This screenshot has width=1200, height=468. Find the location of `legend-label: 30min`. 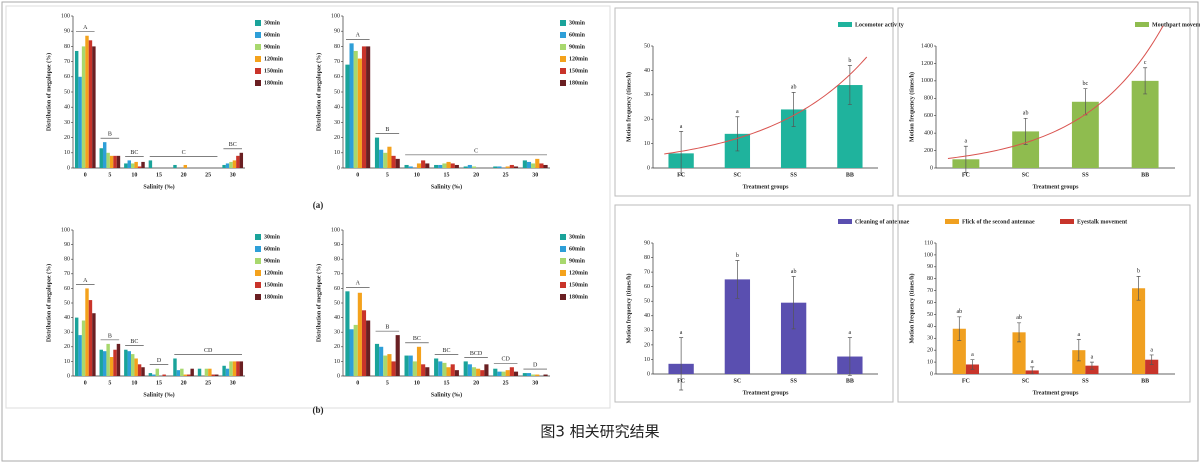

legend-label: 30min is located at coordinates (272, 237).